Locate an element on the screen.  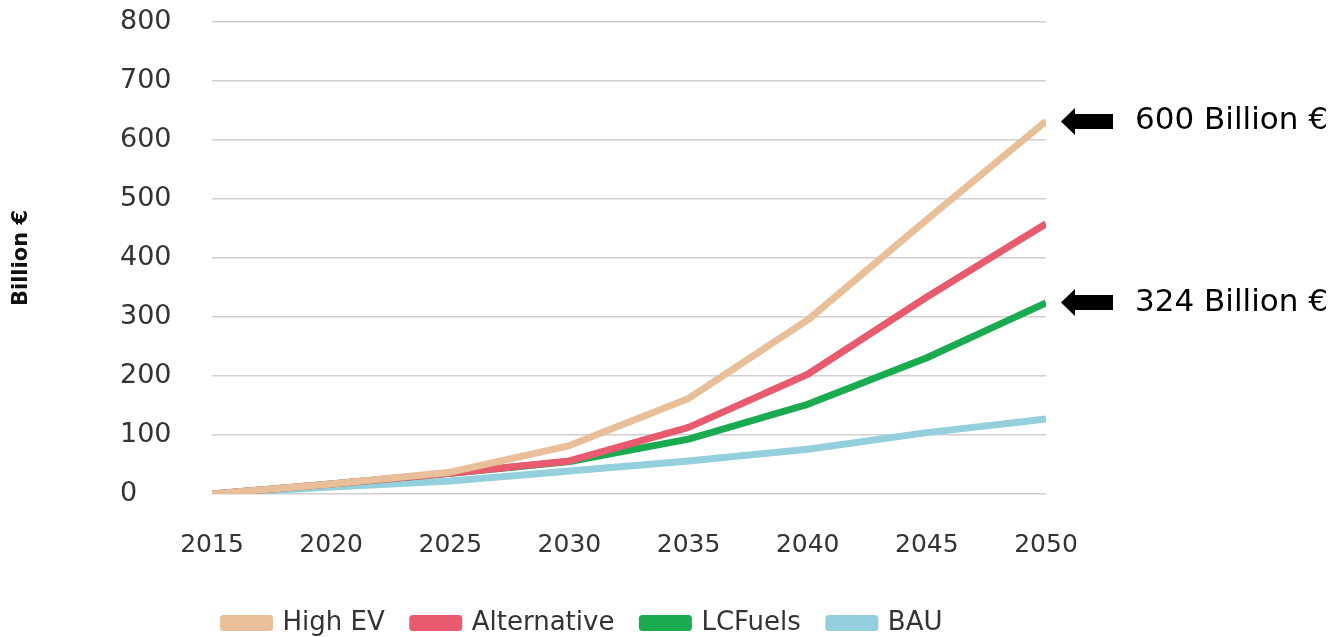
y-axis-title: Billion € is located at coordinates (20, 258).